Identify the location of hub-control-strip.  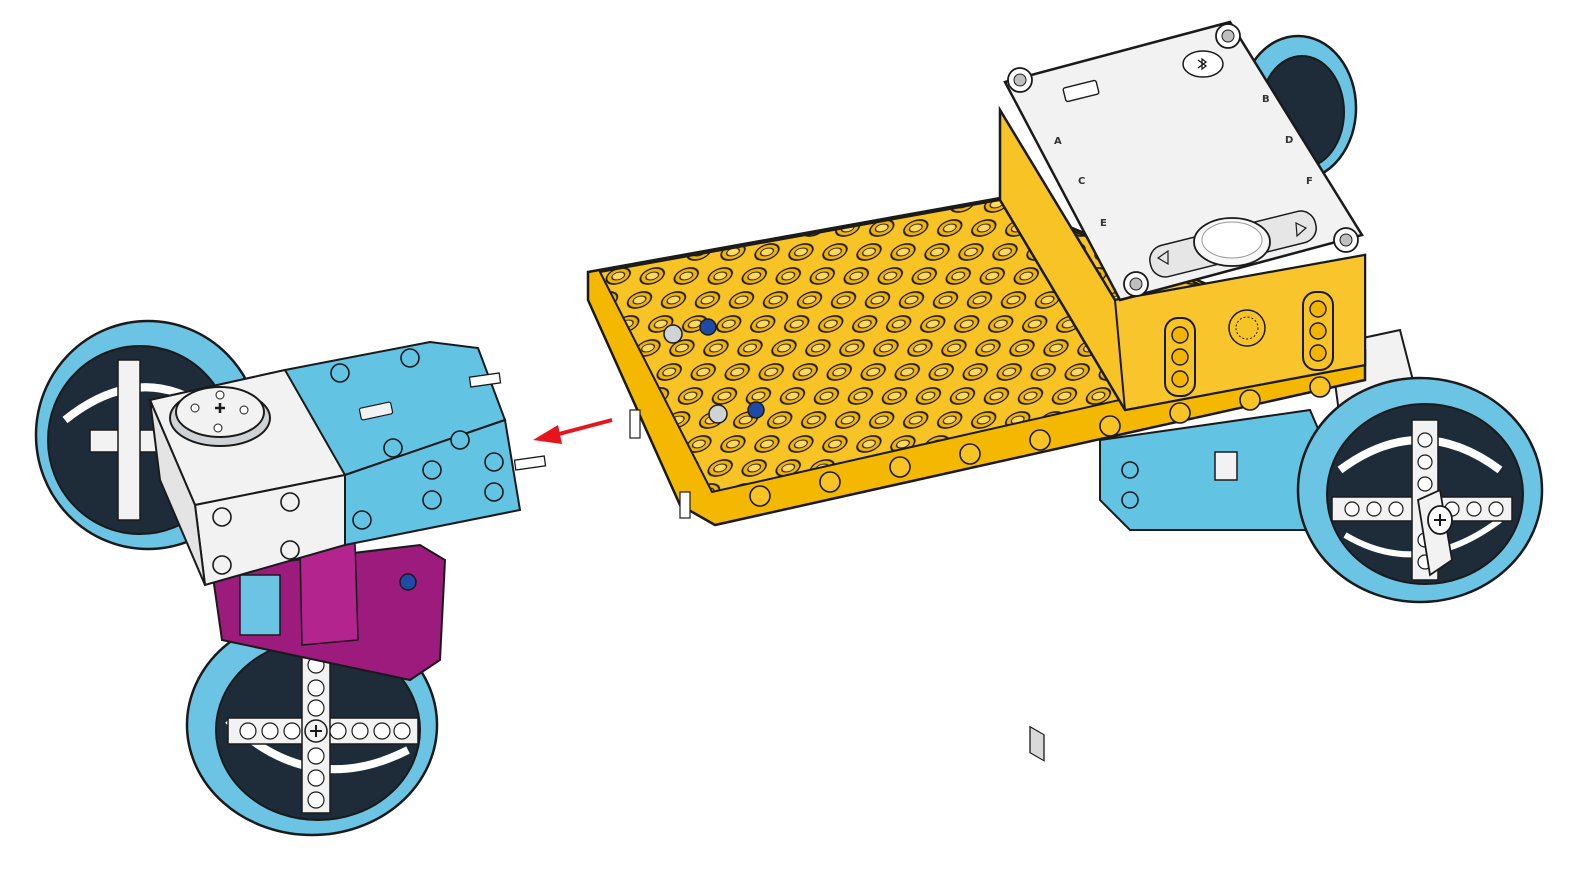
(1233, 244).